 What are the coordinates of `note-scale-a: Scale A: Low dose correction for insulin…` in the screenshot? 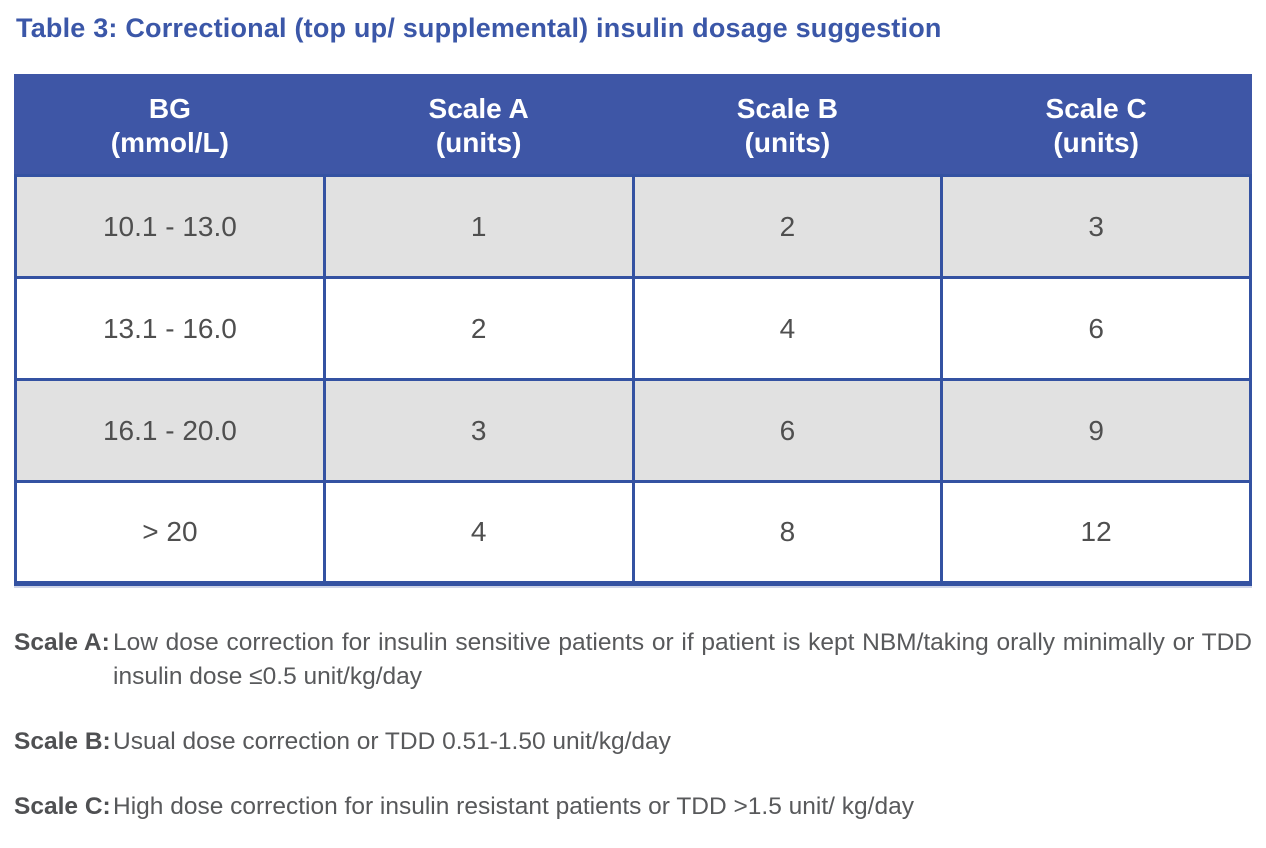 It's located at (633, 660).